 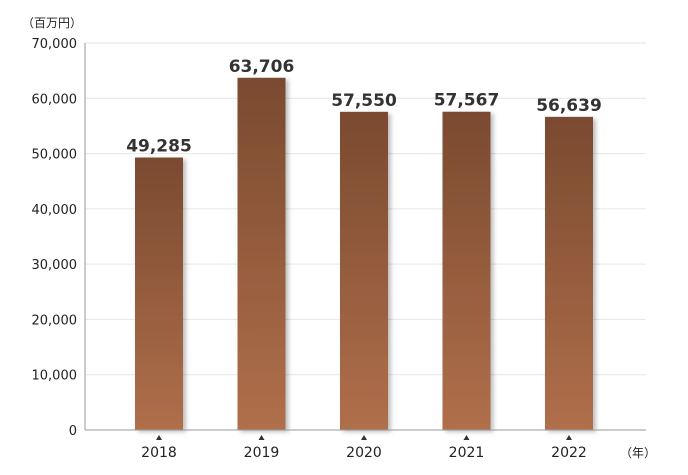 What do you see at coordinates (55, 44) in the screenshot?
I see `y-tick-label: 70,000` at bounding box center [55, 44].